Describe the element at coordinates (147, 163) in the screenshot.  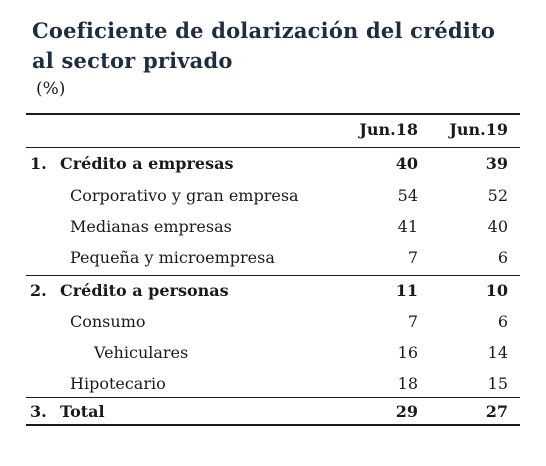
I see `row-label: Crédito a empresas` at that location.